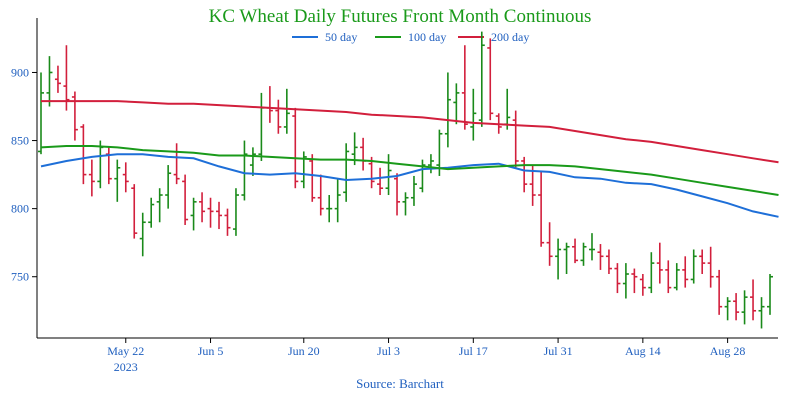  What do you see at coordinates (126, 367) in the screenshot?
I see `x-tick-sublabel: 2023` at bounding box center [126, 367].